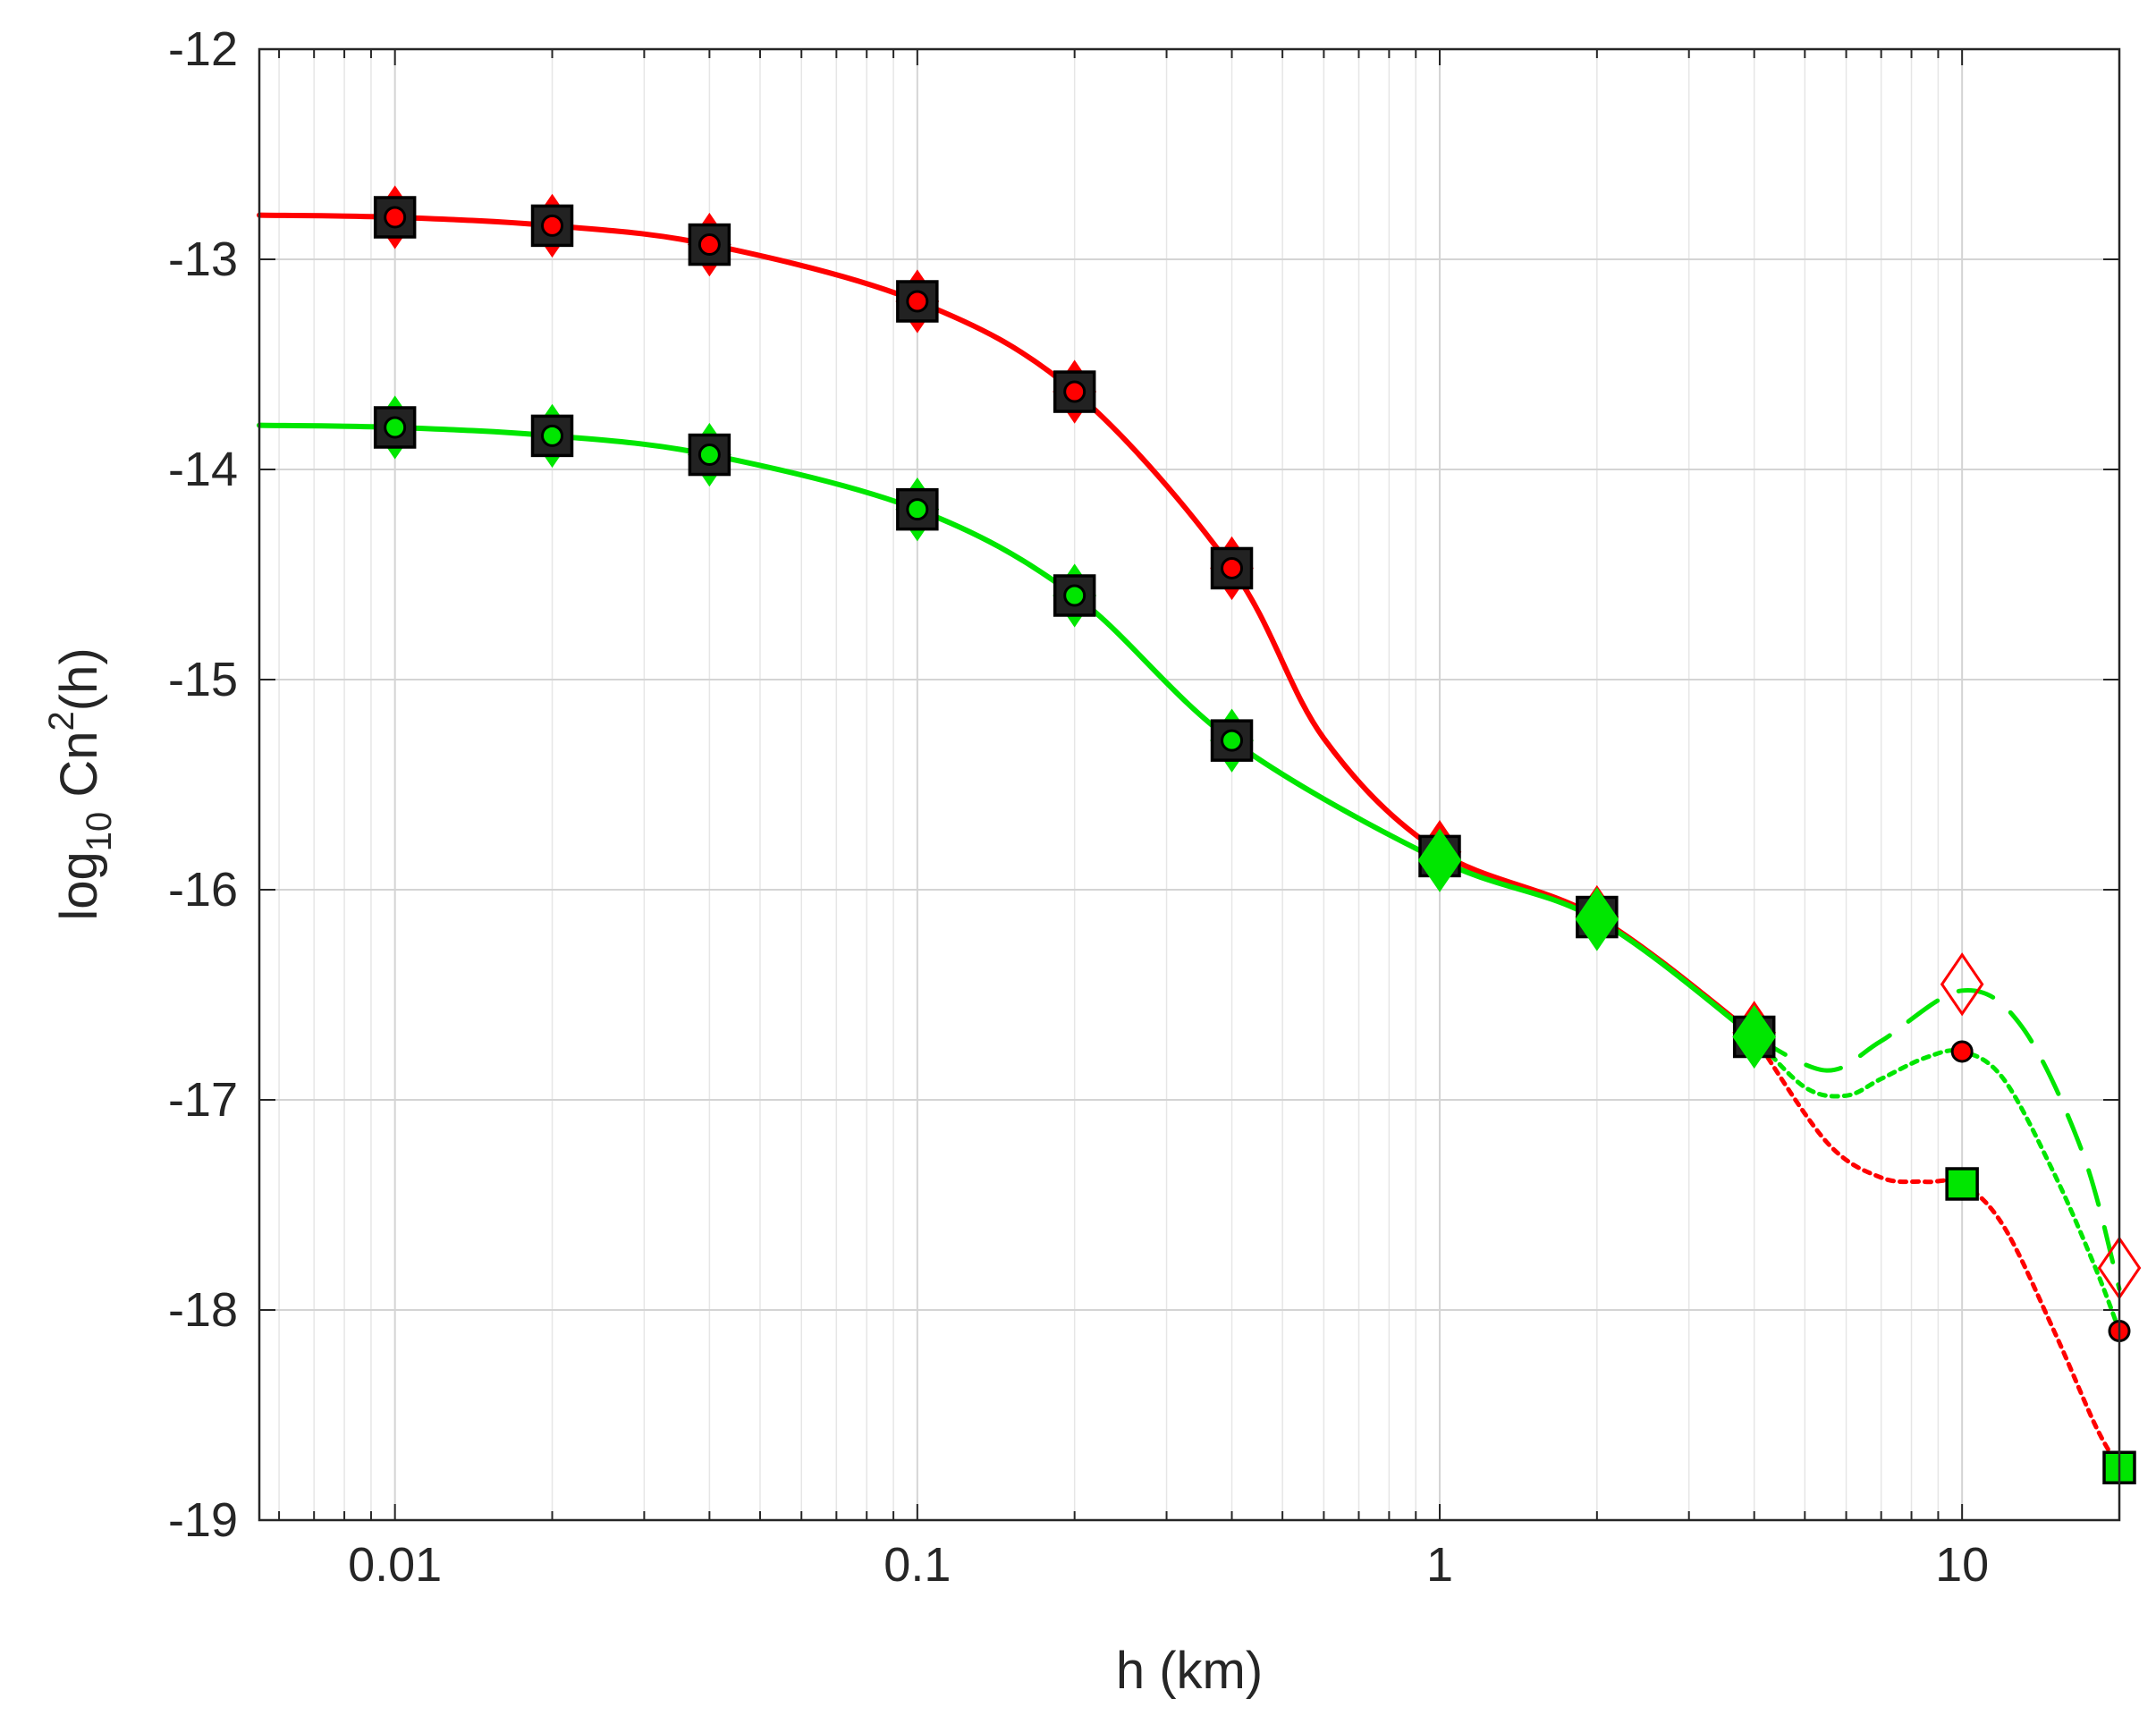  I want to click on y-axis-label: log10 Cn2(h), so click(80, 784).